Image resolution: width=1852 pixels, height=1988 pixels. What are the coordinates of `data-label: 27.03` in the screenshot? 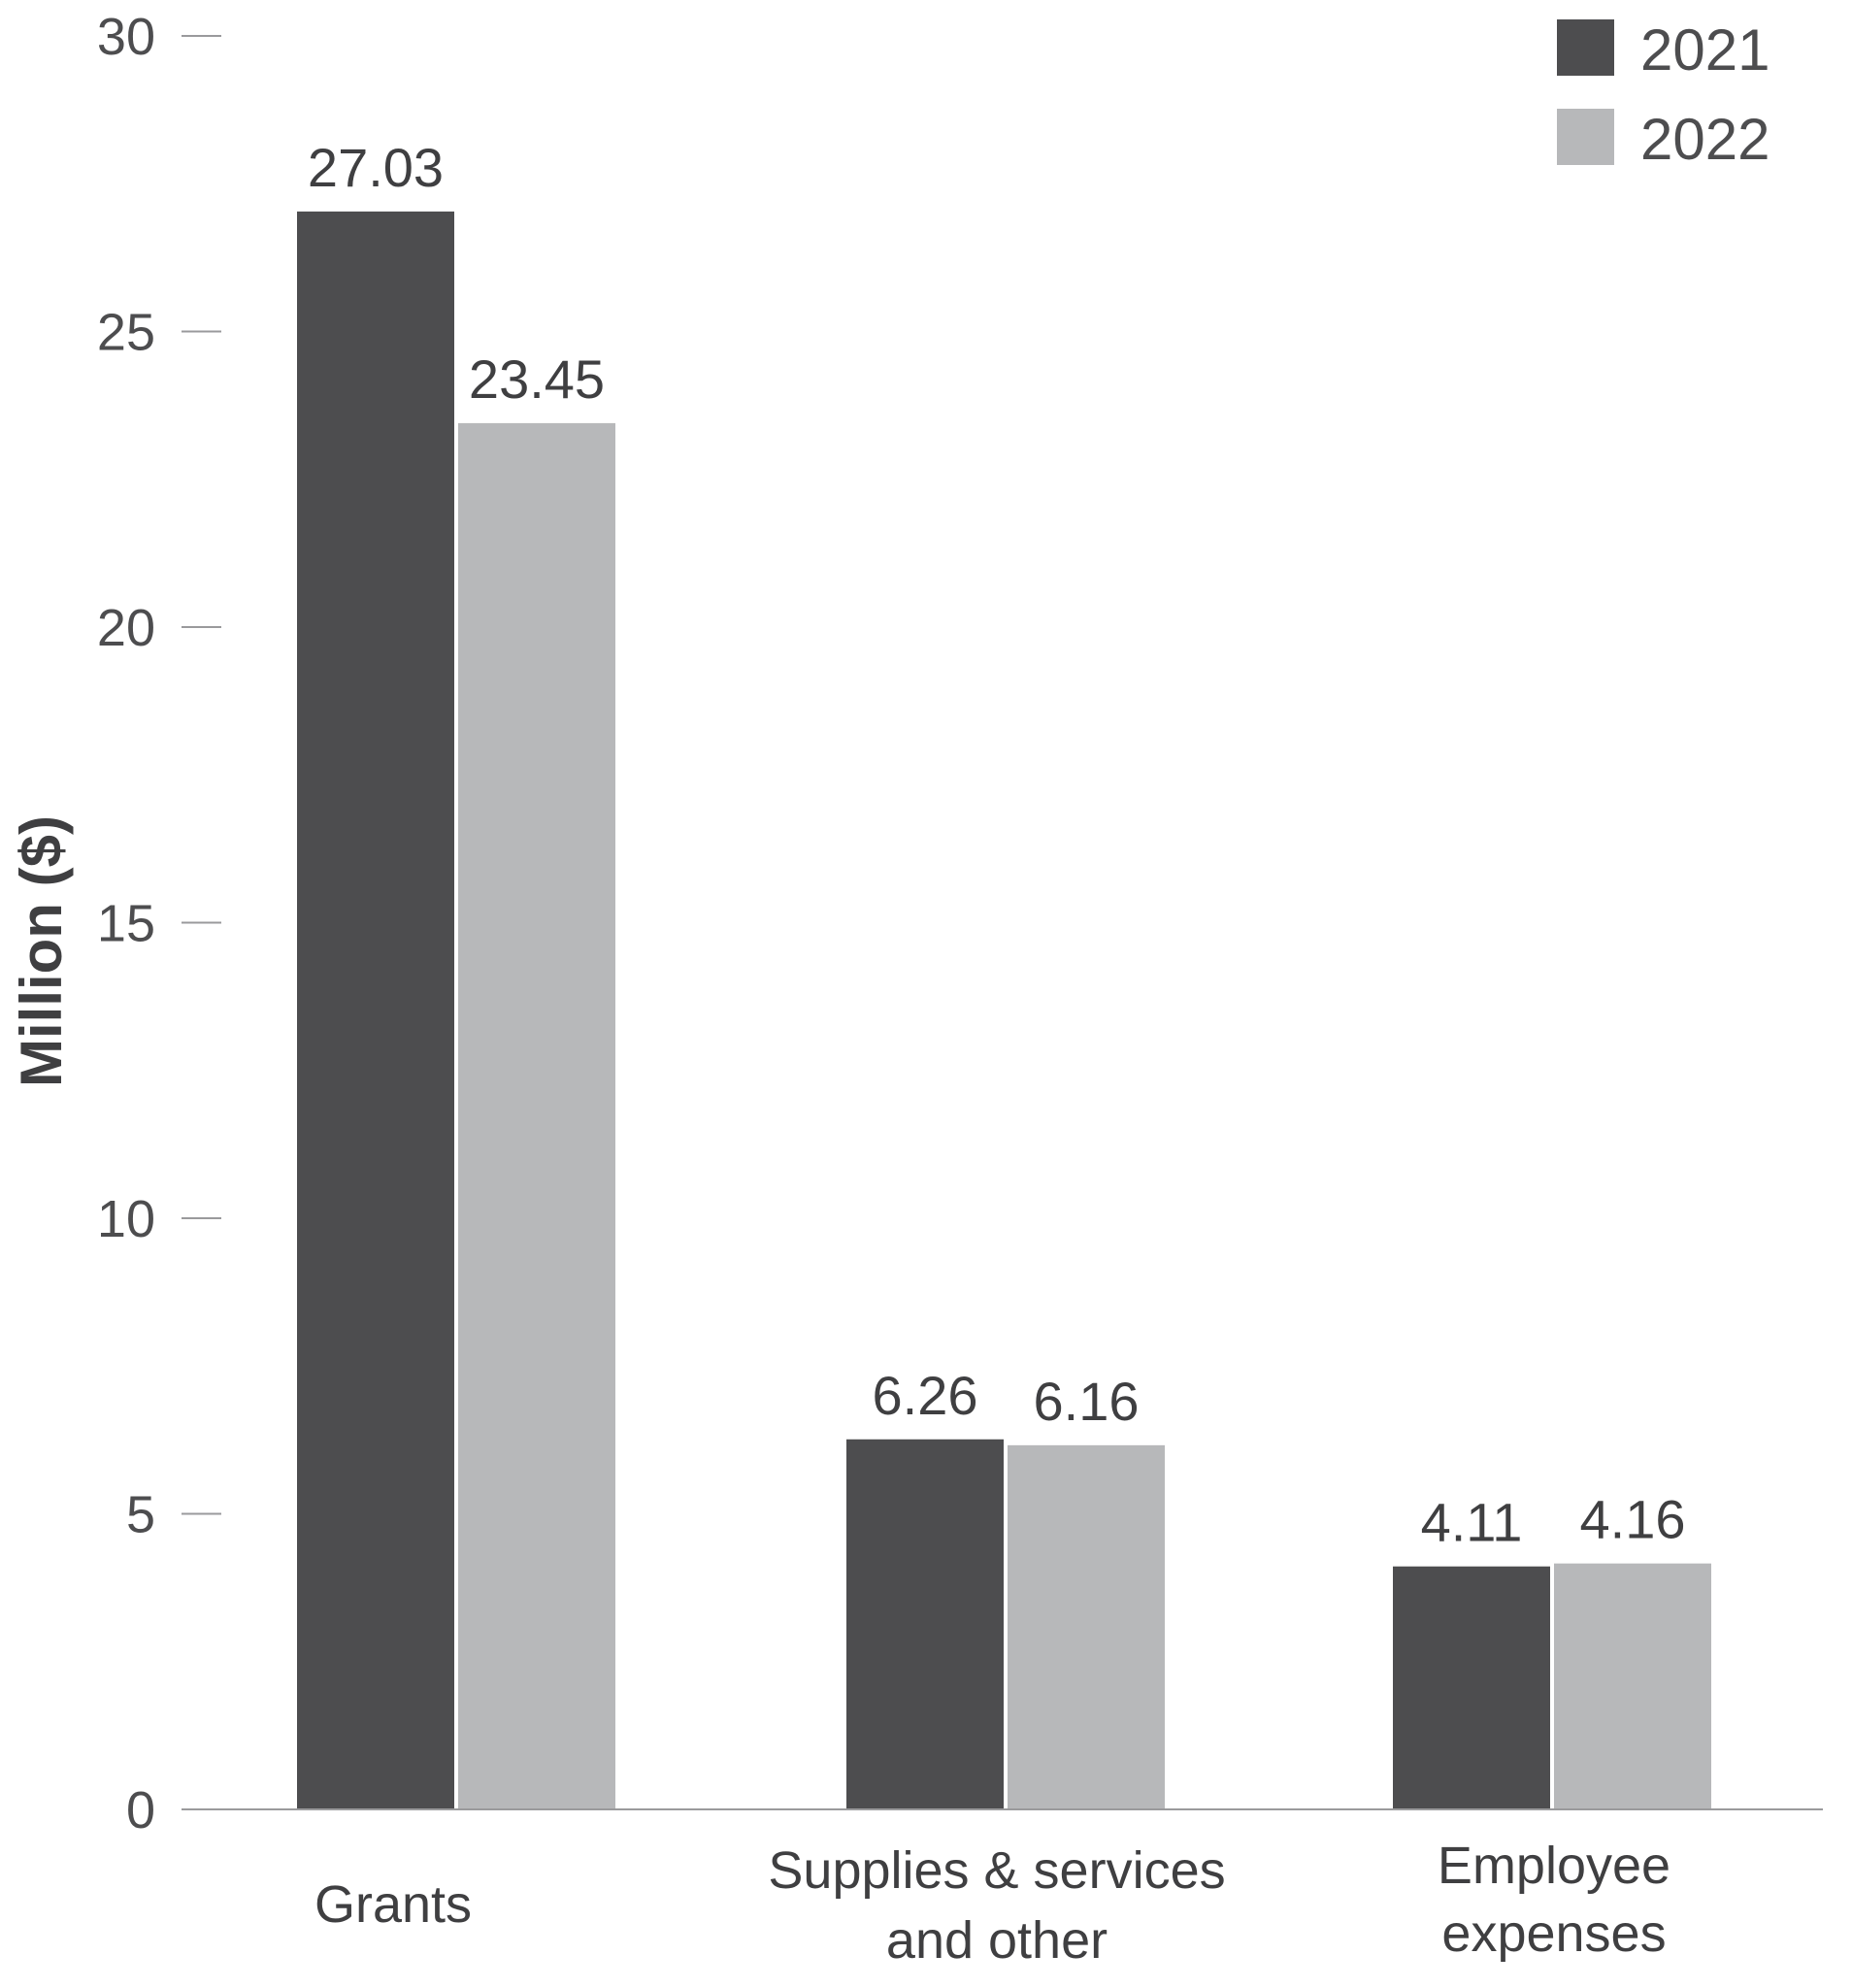 It's located at (376, 168).